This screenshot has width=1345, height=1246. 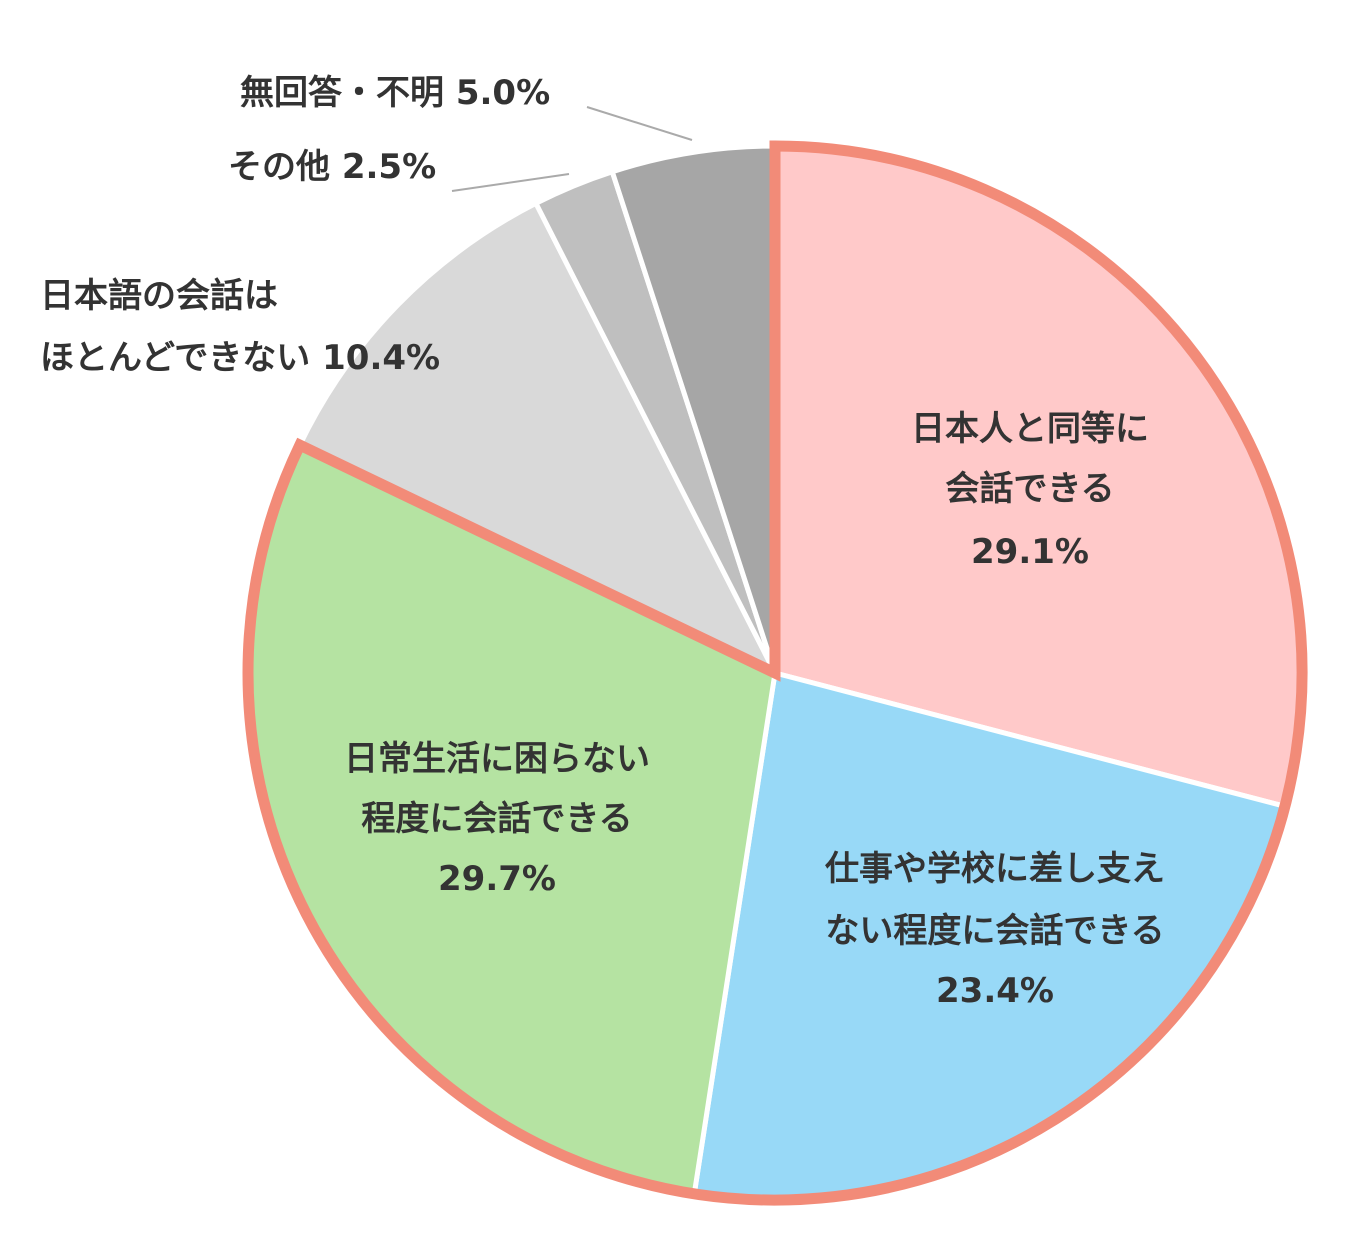 I want to click on slice-label-1-line-1: 日本人と同等に, so click(x=1030, y=429).